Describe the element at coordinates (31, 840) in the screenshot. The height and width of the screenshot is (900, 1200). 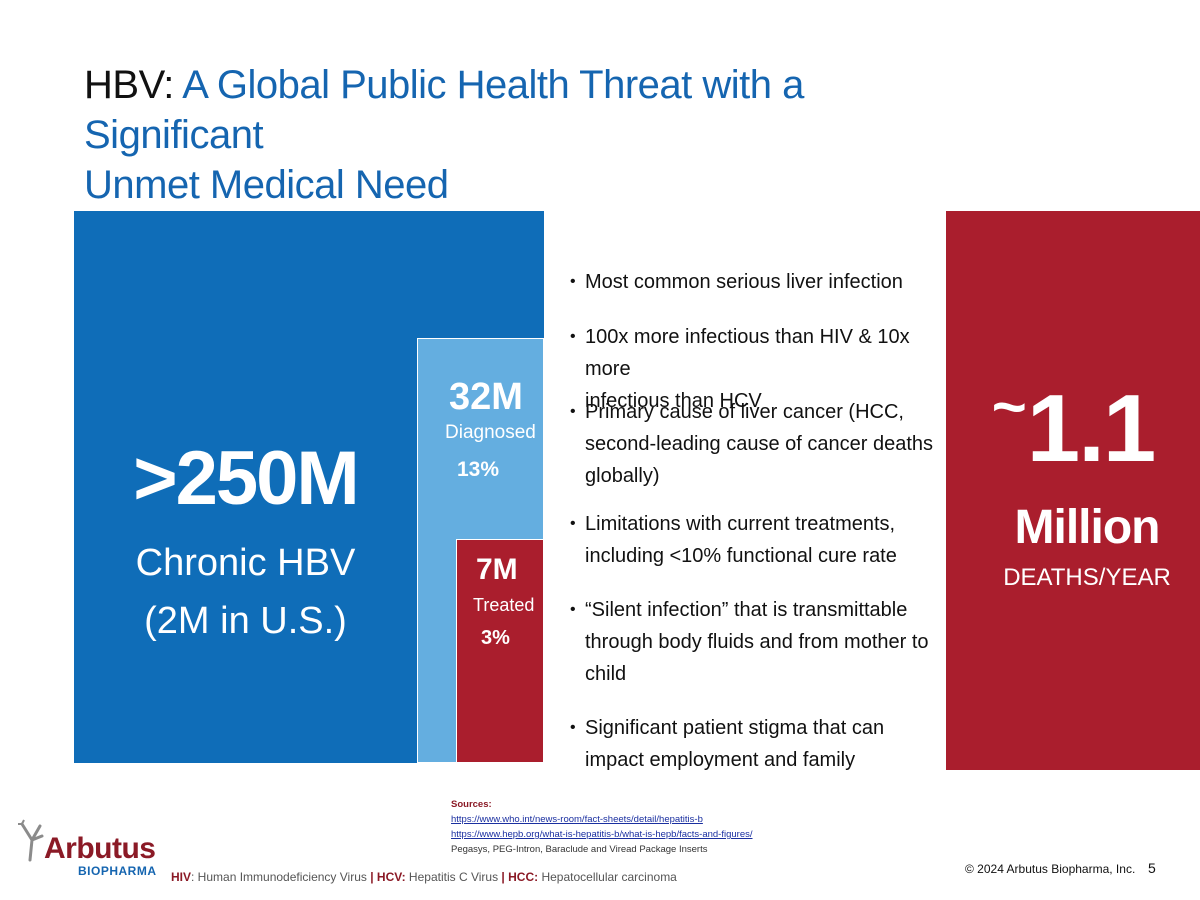
I see `tree-icon` at that location.